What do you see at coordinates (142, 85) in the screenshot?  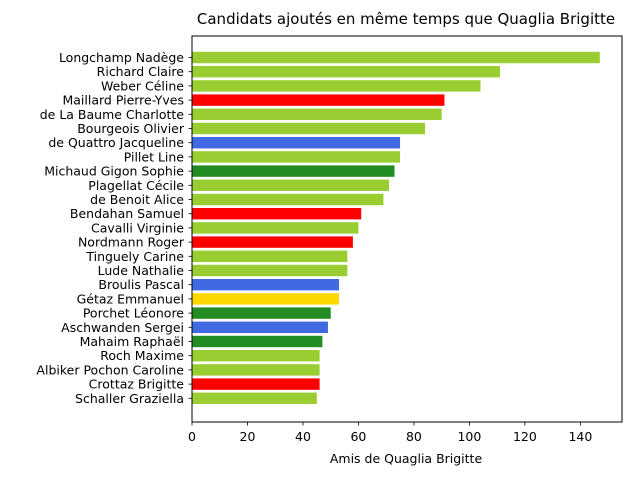 I see `y-tick-label: Weber Céline` at bounding box center [142, 85].